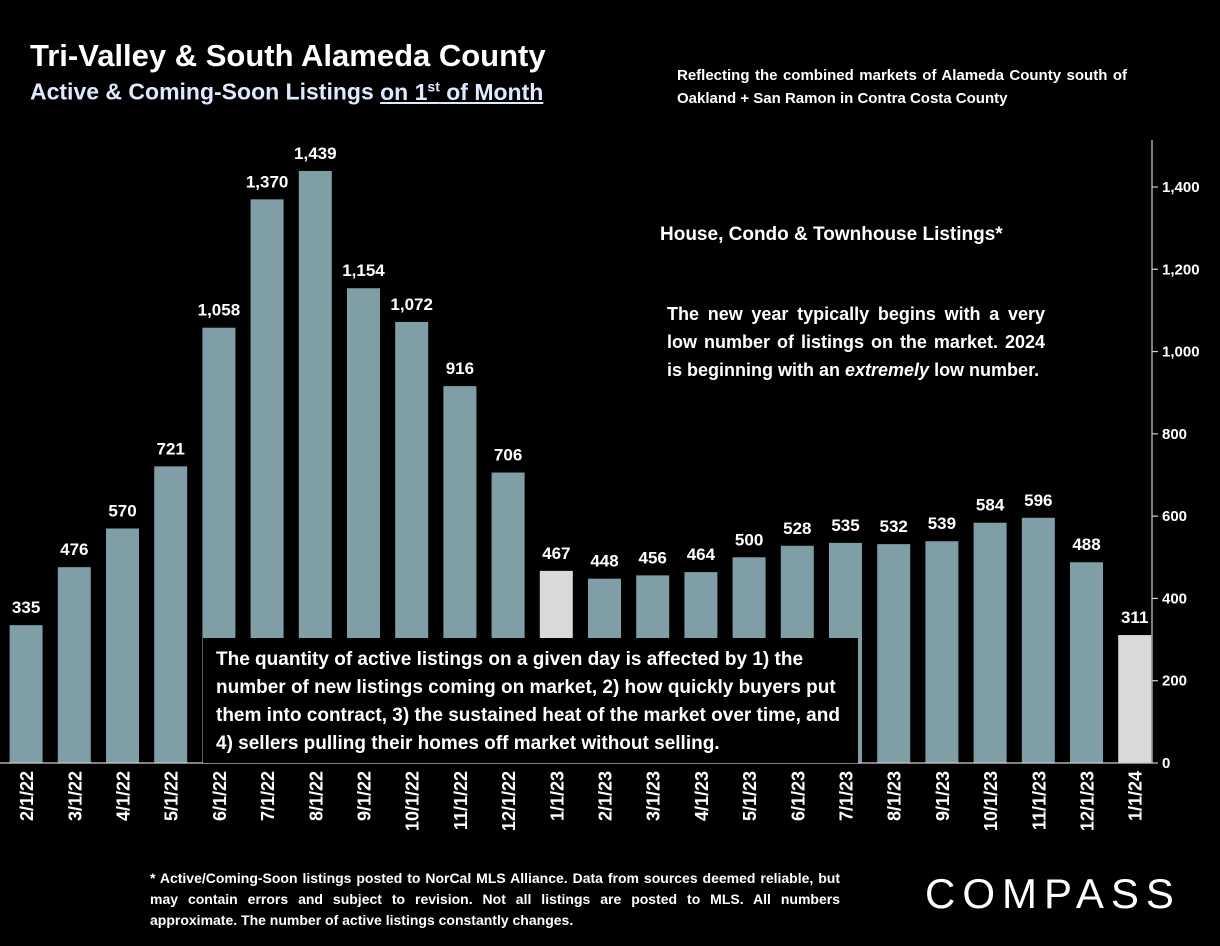 The image size is (1220, 946). I want to click on chart-title: Tri-Valley & South Alameda County, so click(288, 55).